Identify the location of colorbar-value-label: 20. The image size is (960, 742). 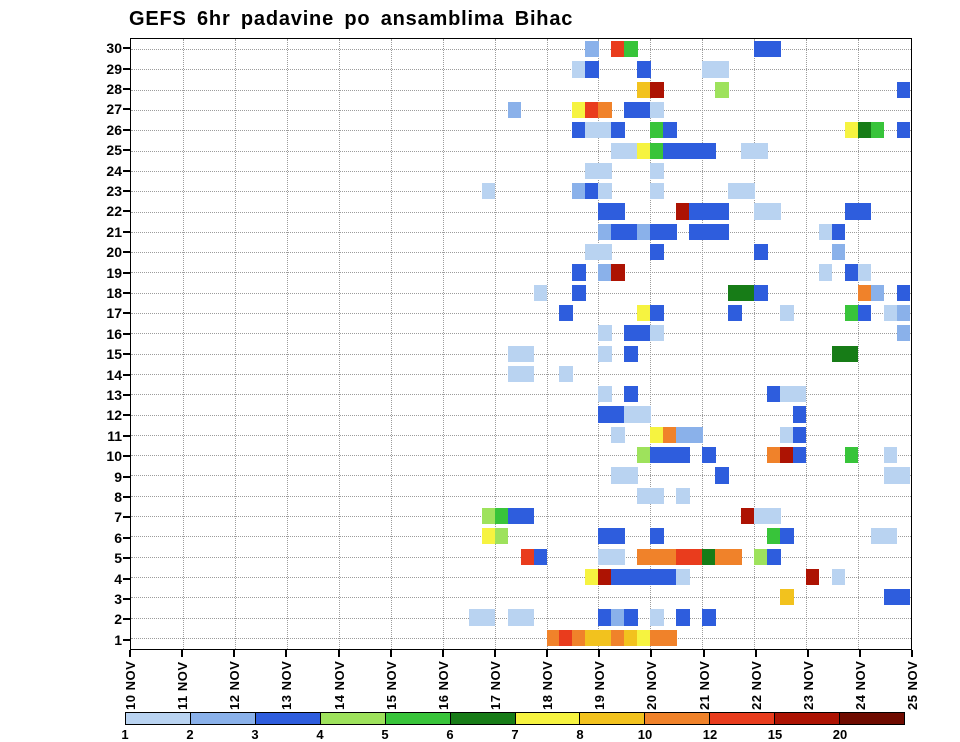
(840, 734).